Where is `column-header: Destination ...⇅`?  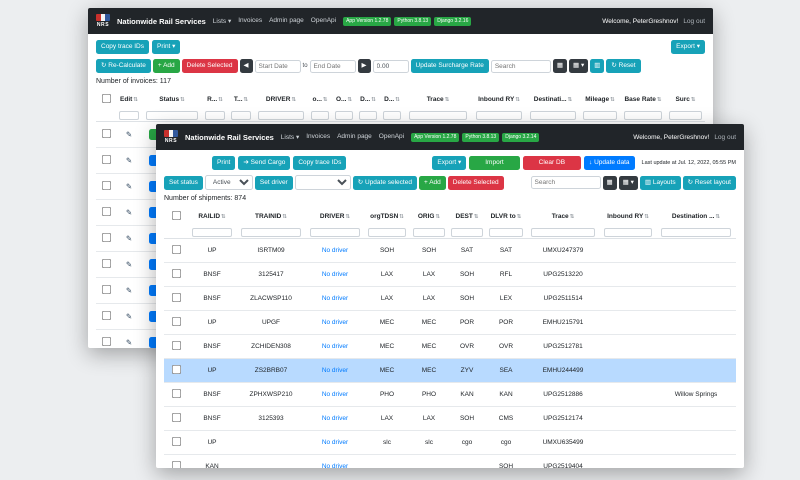
column-header: Destination ...⇅ is located at coordinates (696, 216).